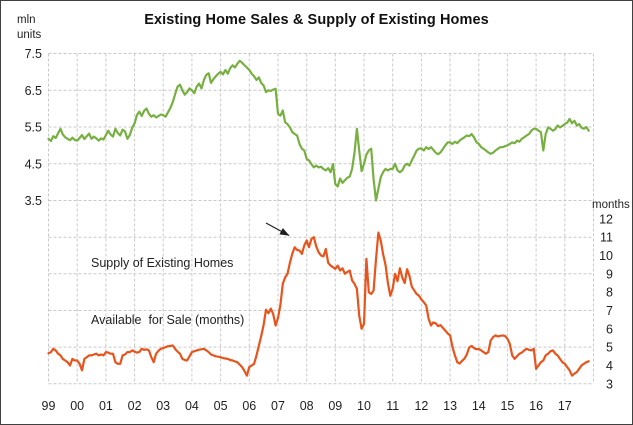 The height and width of the screenshot is (425, 633). I want to click on right-axis-tick-label: 8, so click(609, 293).